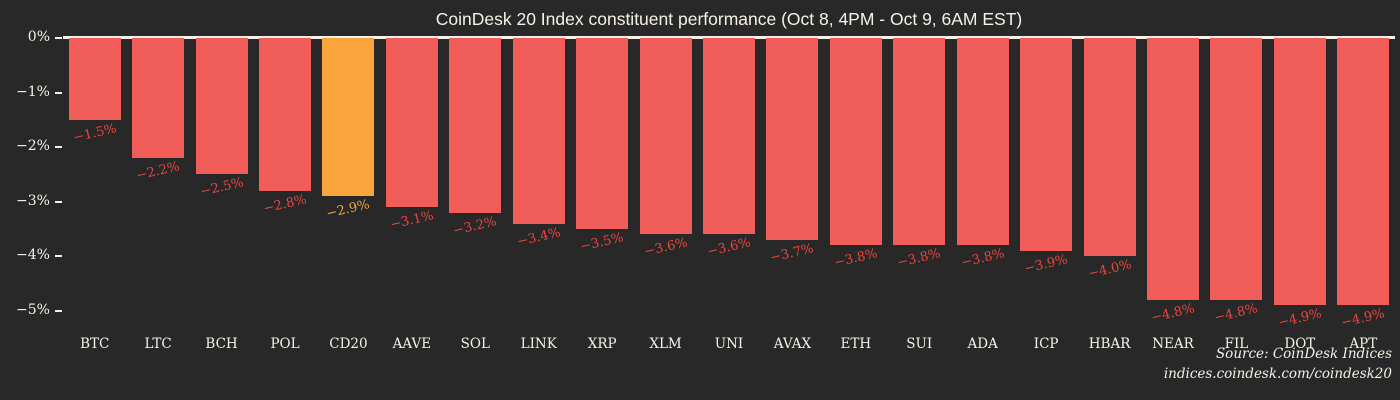 The image size is (1400, 400). Describe the element at coordinates (38, 37) in the screenshot. I see `y-tick-label: 0%` at that location.